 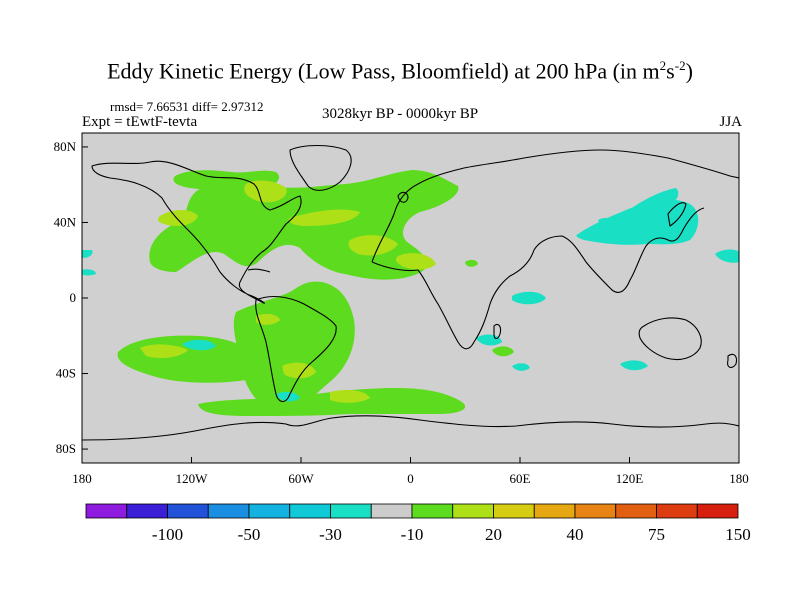 I want to click on latitude-axis: 80N 40N 0 40S 80S, so click(x=71, y=297).